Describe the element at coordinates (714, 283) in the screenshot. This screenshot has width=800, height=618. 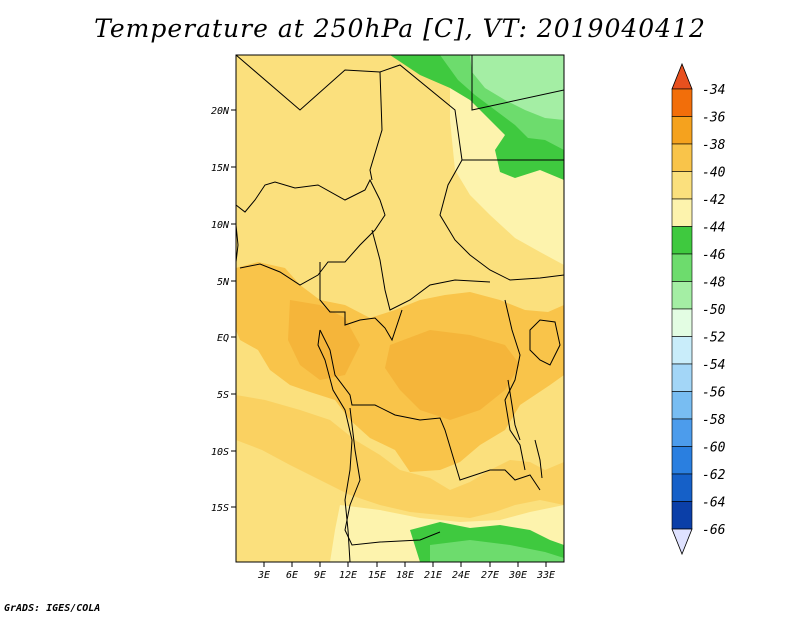
I see `legend-label: -48` at that location.